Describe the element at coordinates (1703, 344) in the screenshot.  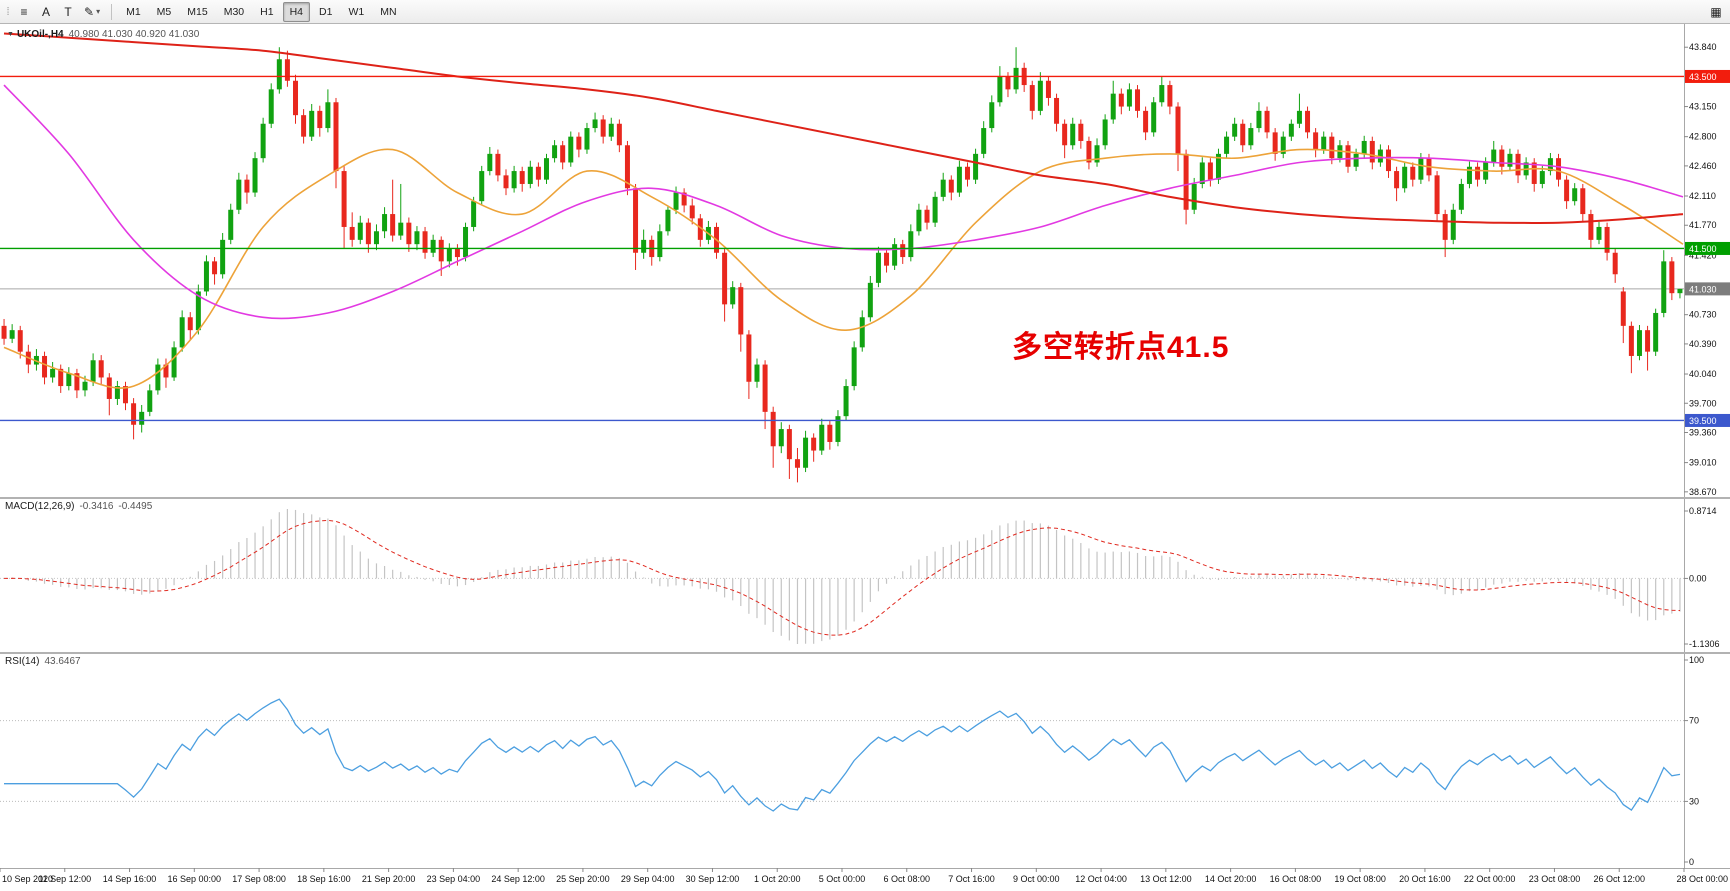
I see `price-axis-label: 40.390` at that location.